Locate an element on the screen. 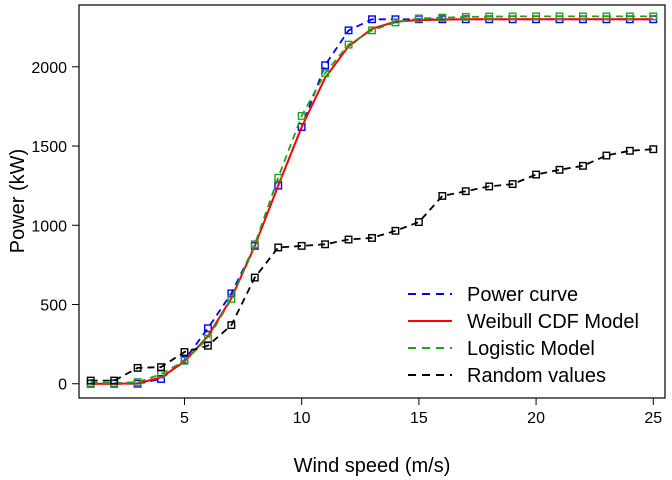 The image size is (672, 480). x-tick-label: 5 is located at coordinates (184, 418).